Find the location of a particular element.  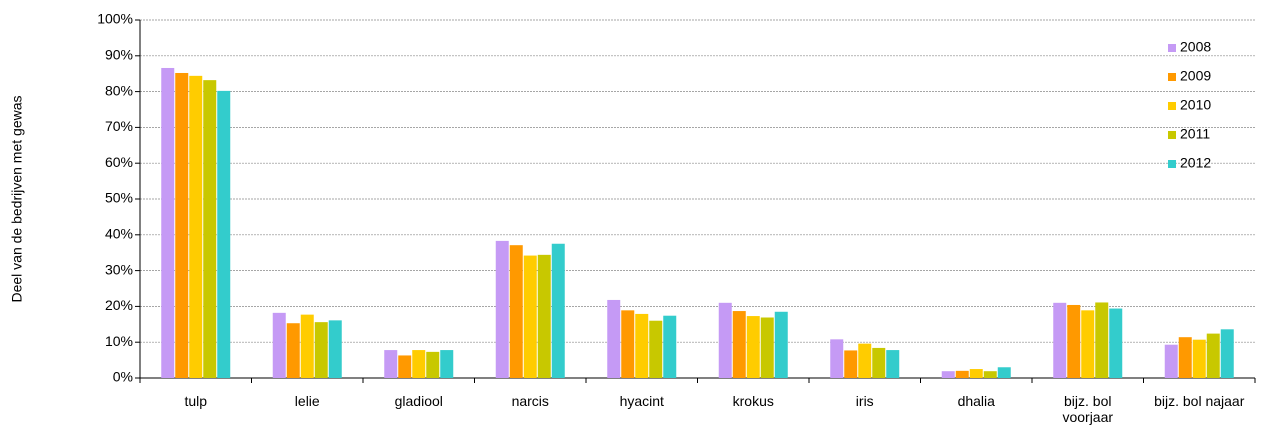

x-tick-label: dhalia is located at coordinates (976, 401).